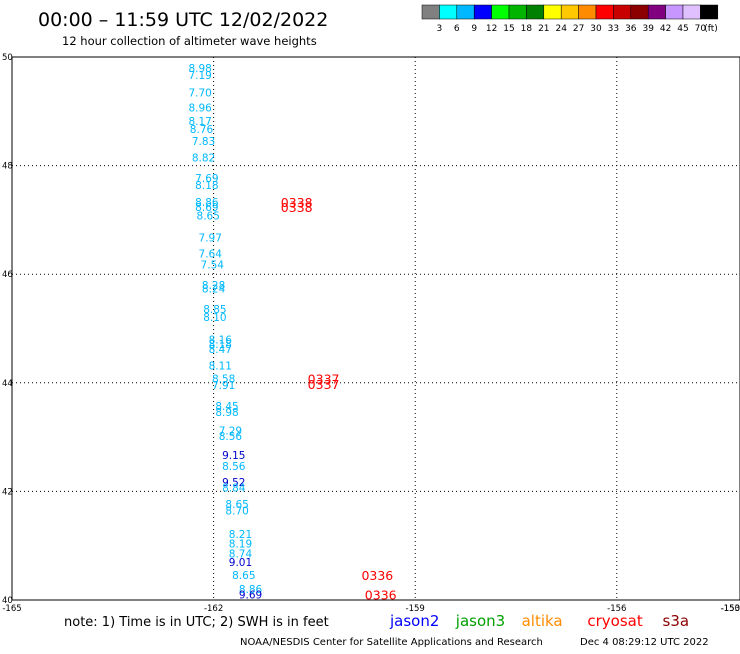  What do you see at coordinates (226, 407) in the screenshot?
I see `wave-height-label: 8.45` at bounding box center [226, 407].